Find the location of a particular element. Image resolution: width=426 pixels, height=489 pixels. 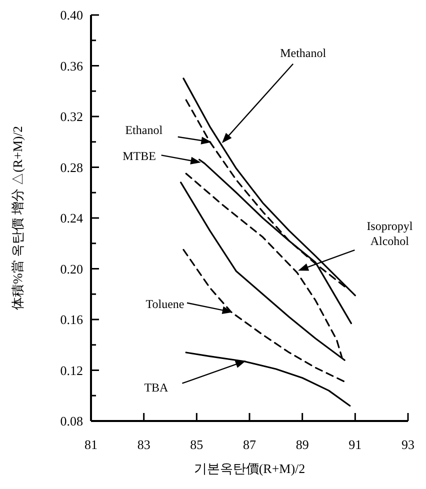

x-tick-label: 87 is located at coordinates (249, 444).